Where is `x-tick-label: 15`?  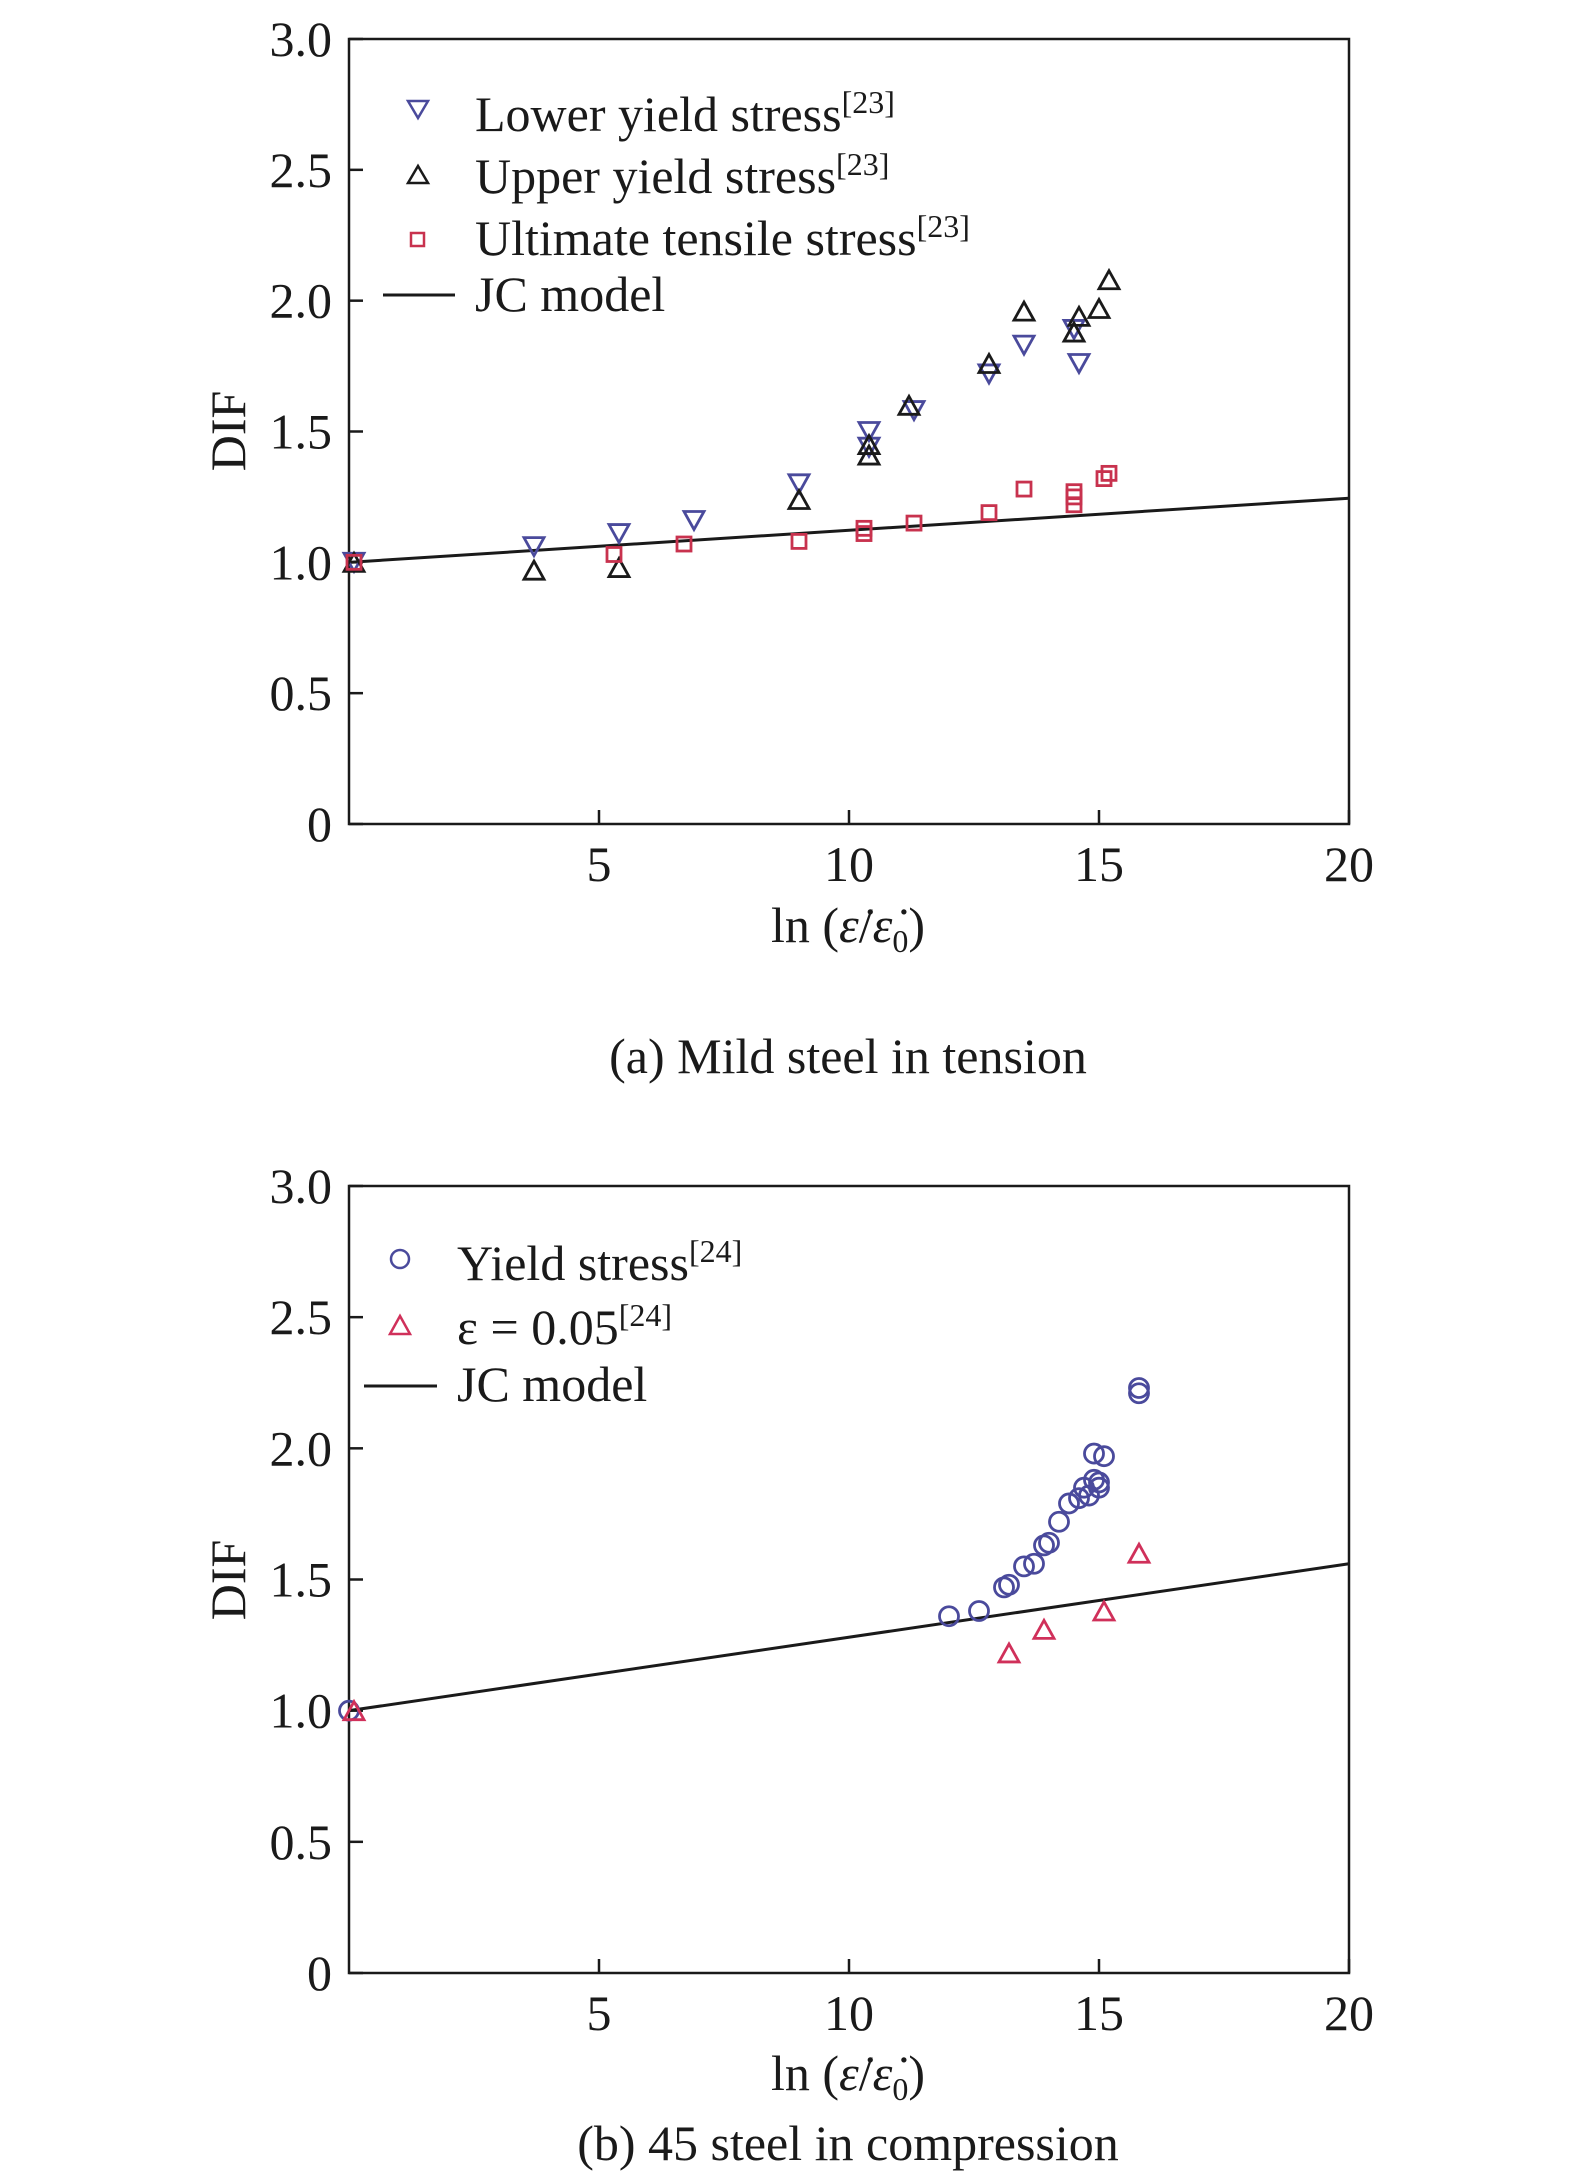
x-tick-label: 15 is located at coordinates (1099, 2013).